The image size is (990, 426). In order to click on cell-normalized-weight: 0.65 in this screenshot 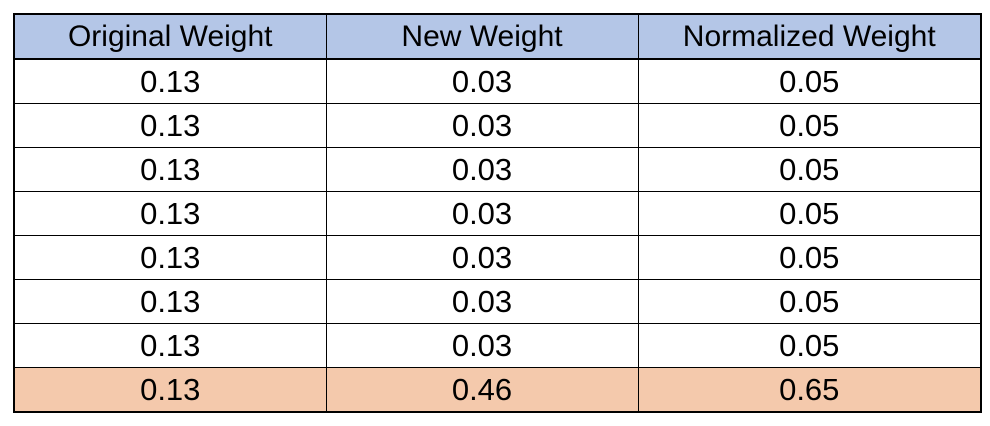, I will do `click(809, 390)`.